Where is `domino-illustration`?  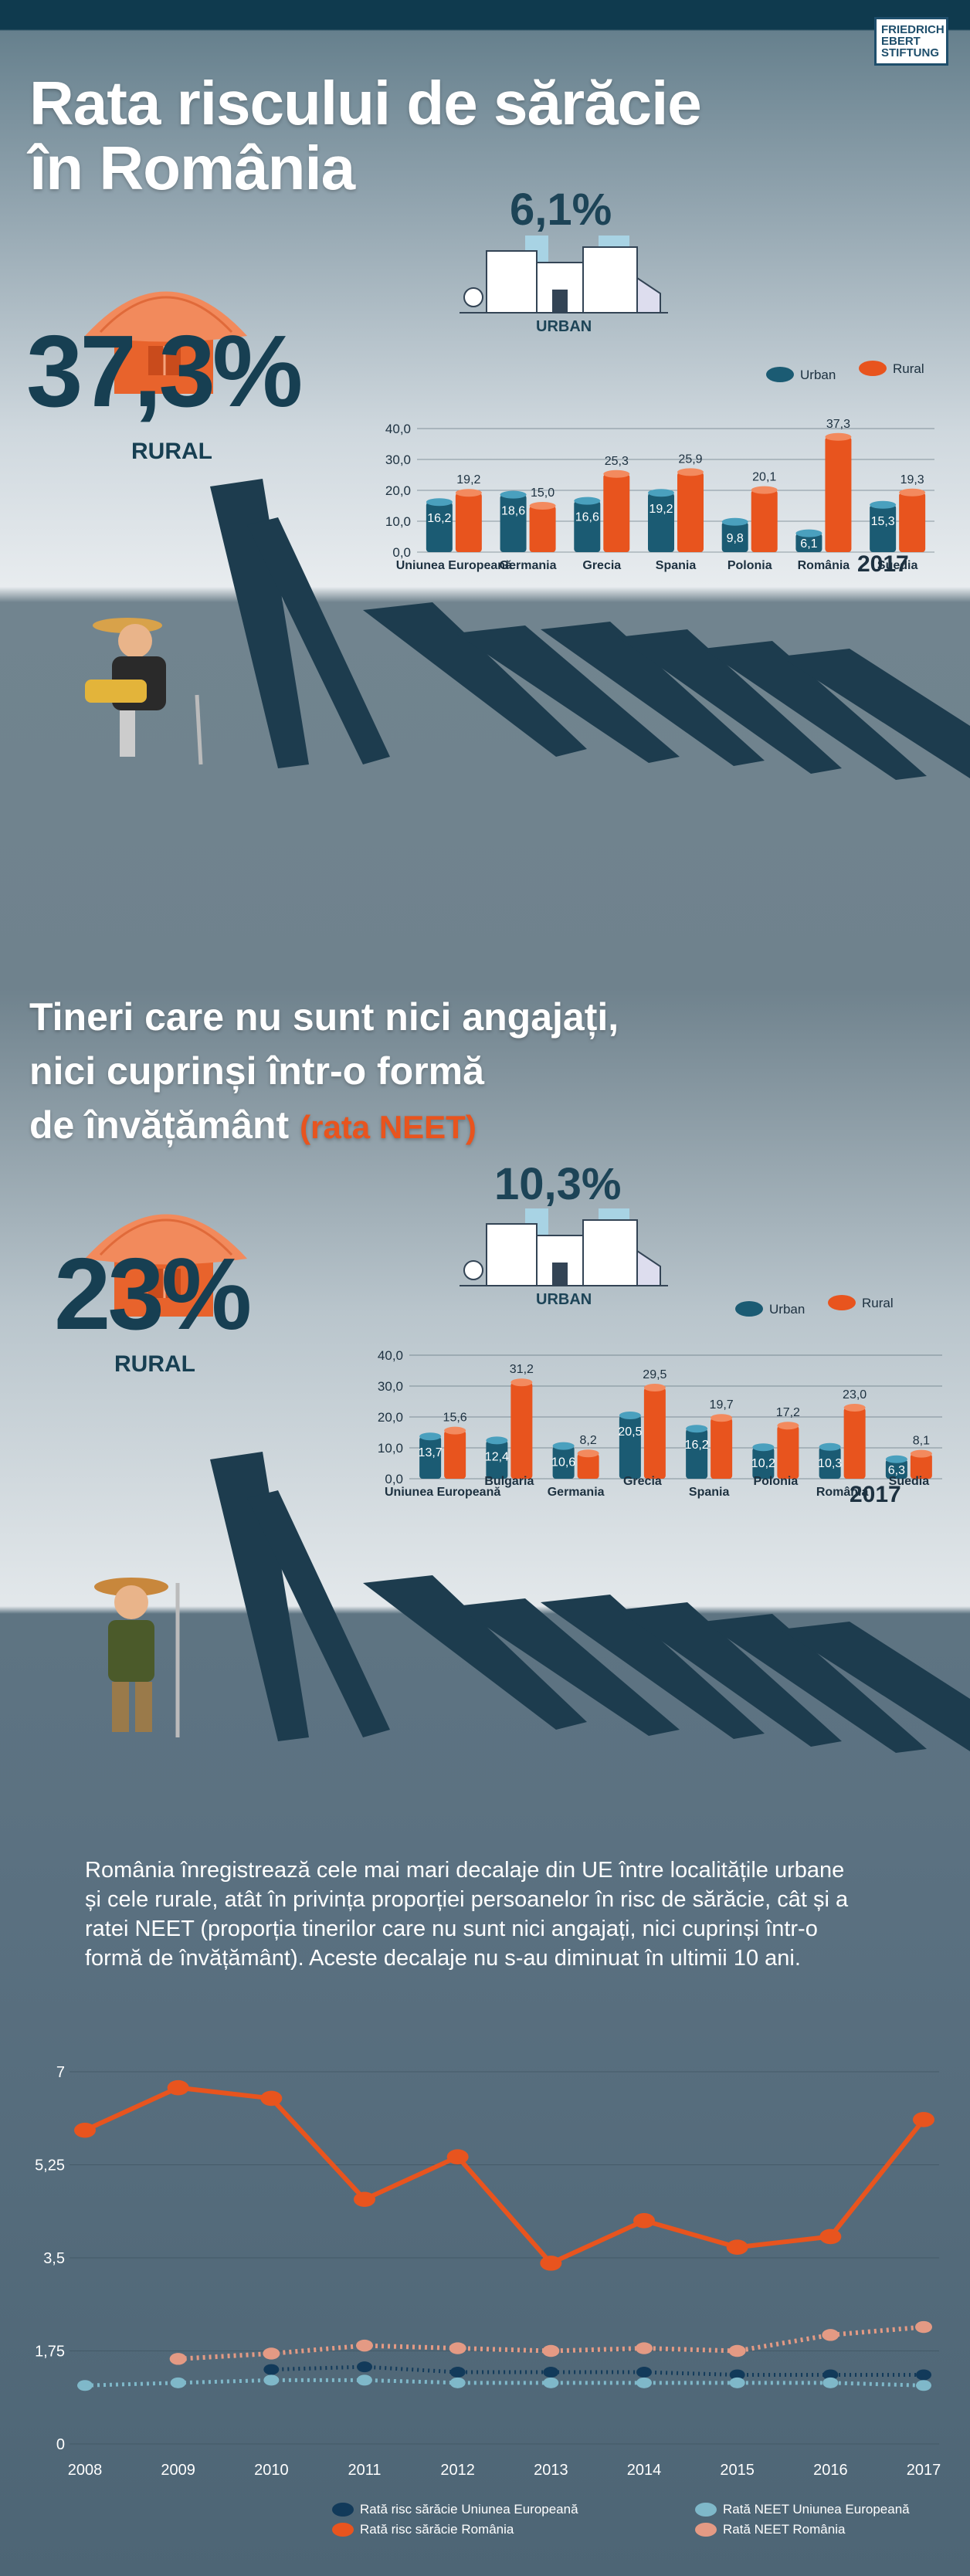
domino-illustration is located at coordinates (590, 629).